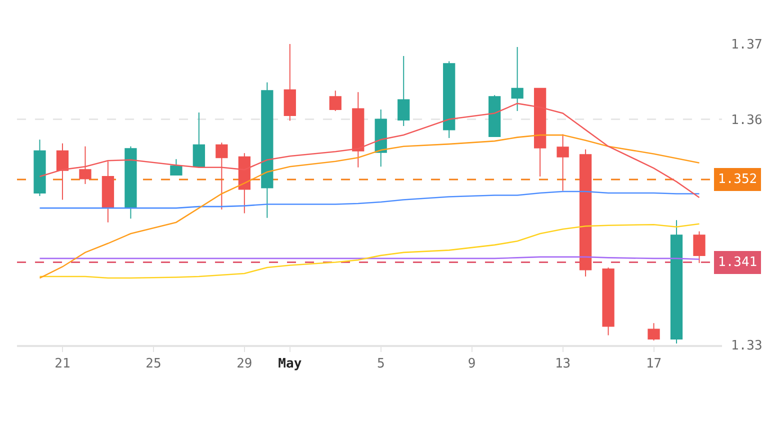 The width and height of the screenshot is (770, 435). I want to click on y-tick-label: 1.37, so click(746, 45).